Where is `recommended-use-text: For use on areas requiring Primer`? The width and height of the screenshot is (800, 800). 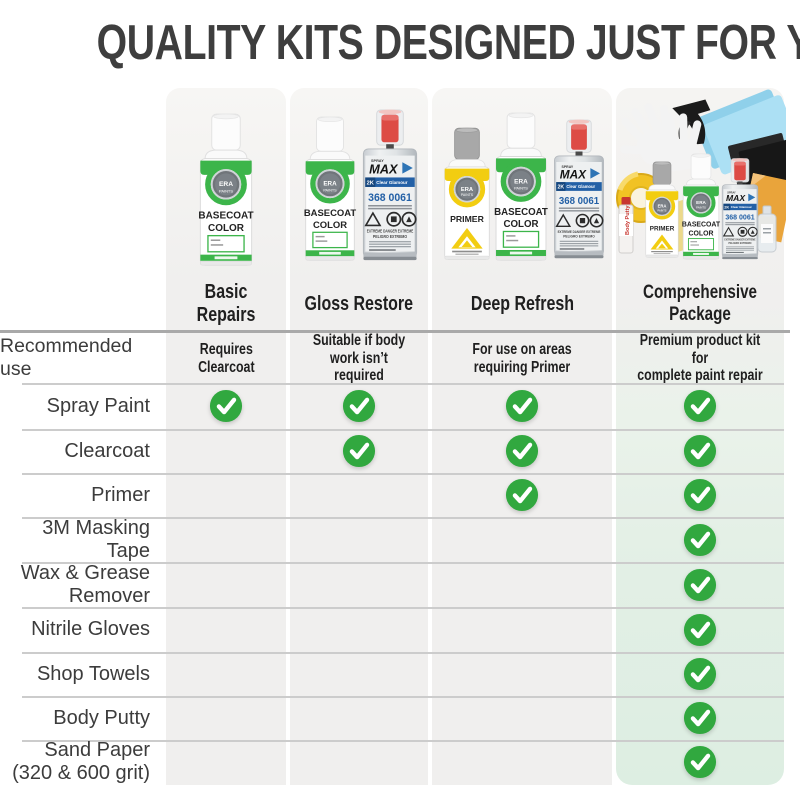 recommended-use-text: For use on areas requiring Primer is located at coordinates (522, 358).